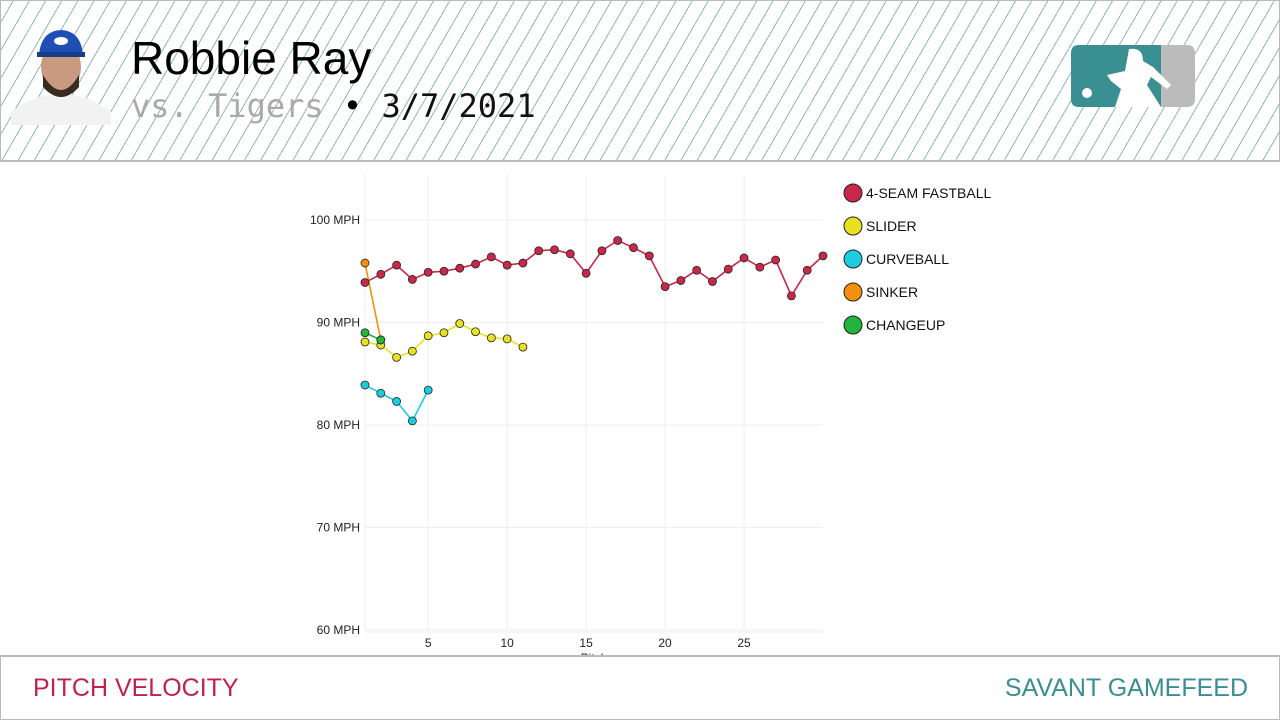  What do you see at coordinates (744, 643) in the screenshot?
I see `x-tick-label: 25` at bounding box center [744, 643].